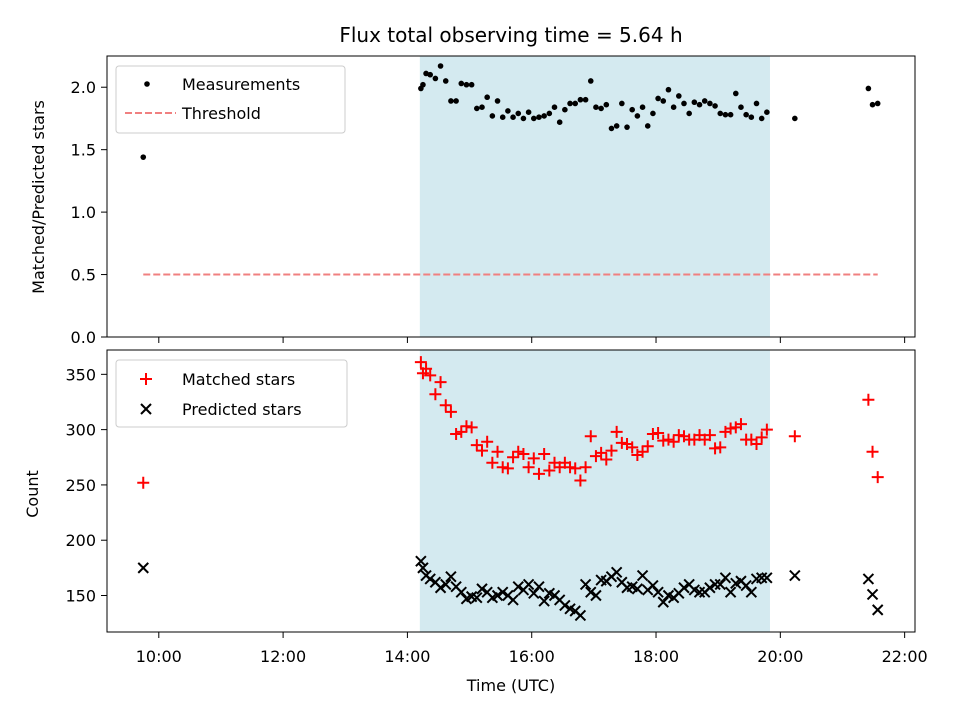 This screenshot has height=720, width=960. Describe the element at coordinates (83, 275) in the screenshot. I see `top-y-tick-label: 0.5` at that location.